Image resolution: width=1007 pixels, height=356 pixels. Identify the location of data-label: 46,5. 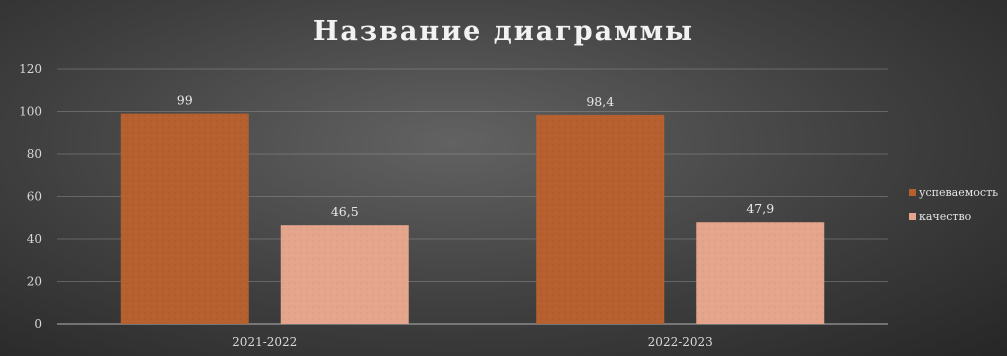
(345, 211).